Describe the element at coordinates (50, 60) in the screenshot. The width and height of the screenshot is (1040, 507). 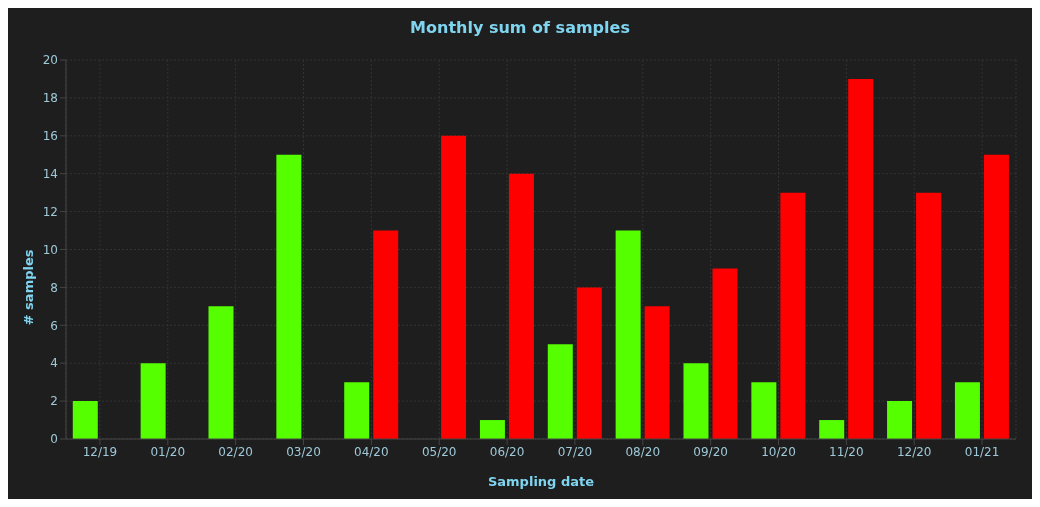
I see `y-tick-label: 20` at that location.